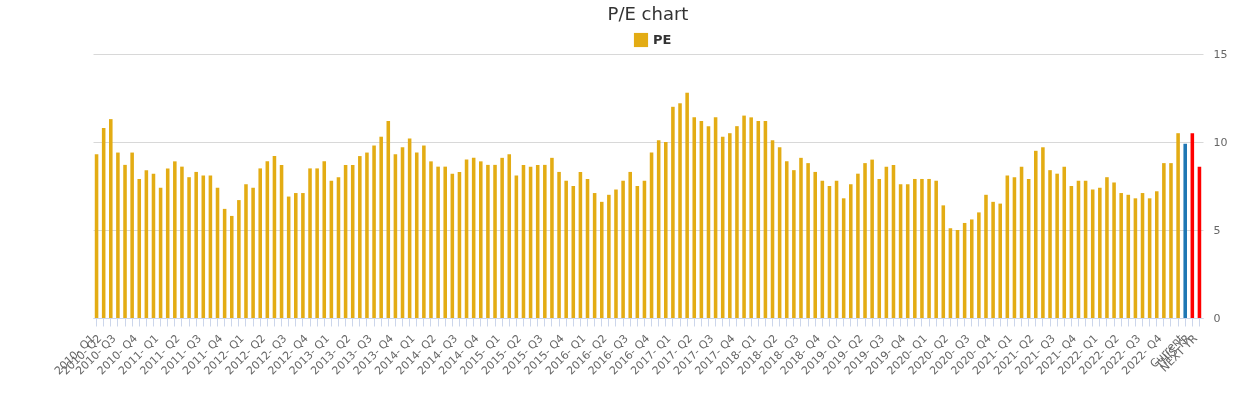 The width and height of the screenshot is (1248, 408). Describe the element at coordinates (1220, 142) in the screenshot. I see `y-tick-label: 10` at that location.